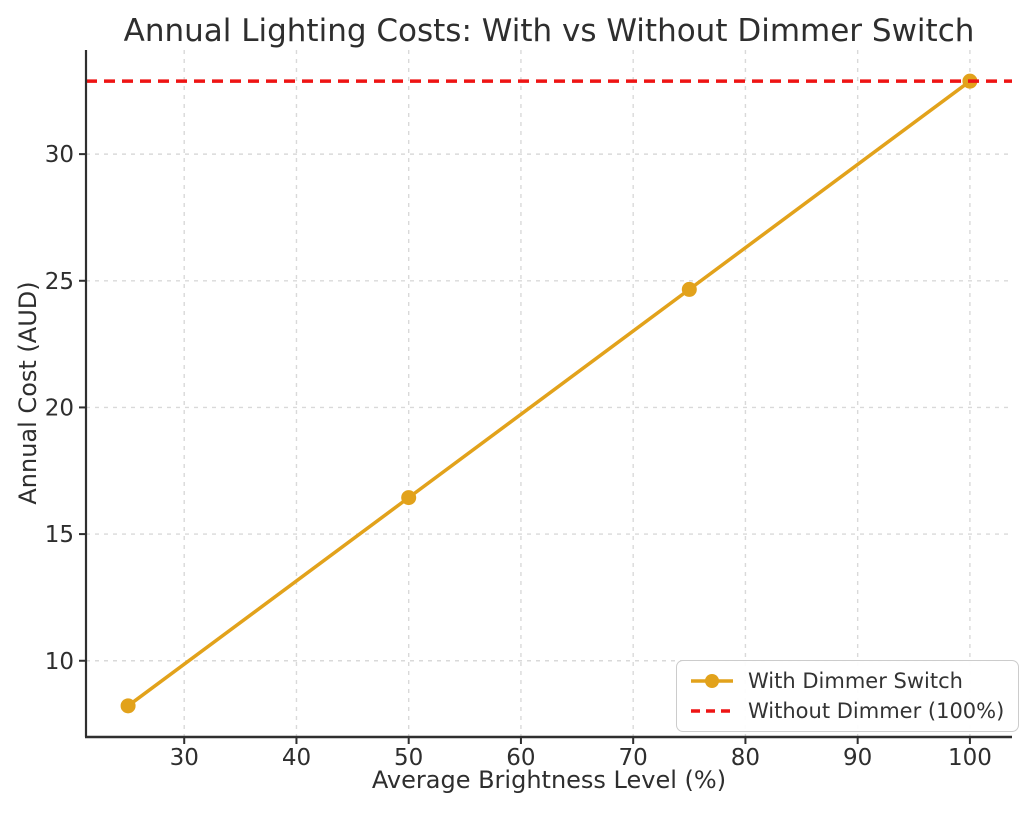 The image size is (1024, 819). I want to click on y-tick-label: 30, so click(59, 155).